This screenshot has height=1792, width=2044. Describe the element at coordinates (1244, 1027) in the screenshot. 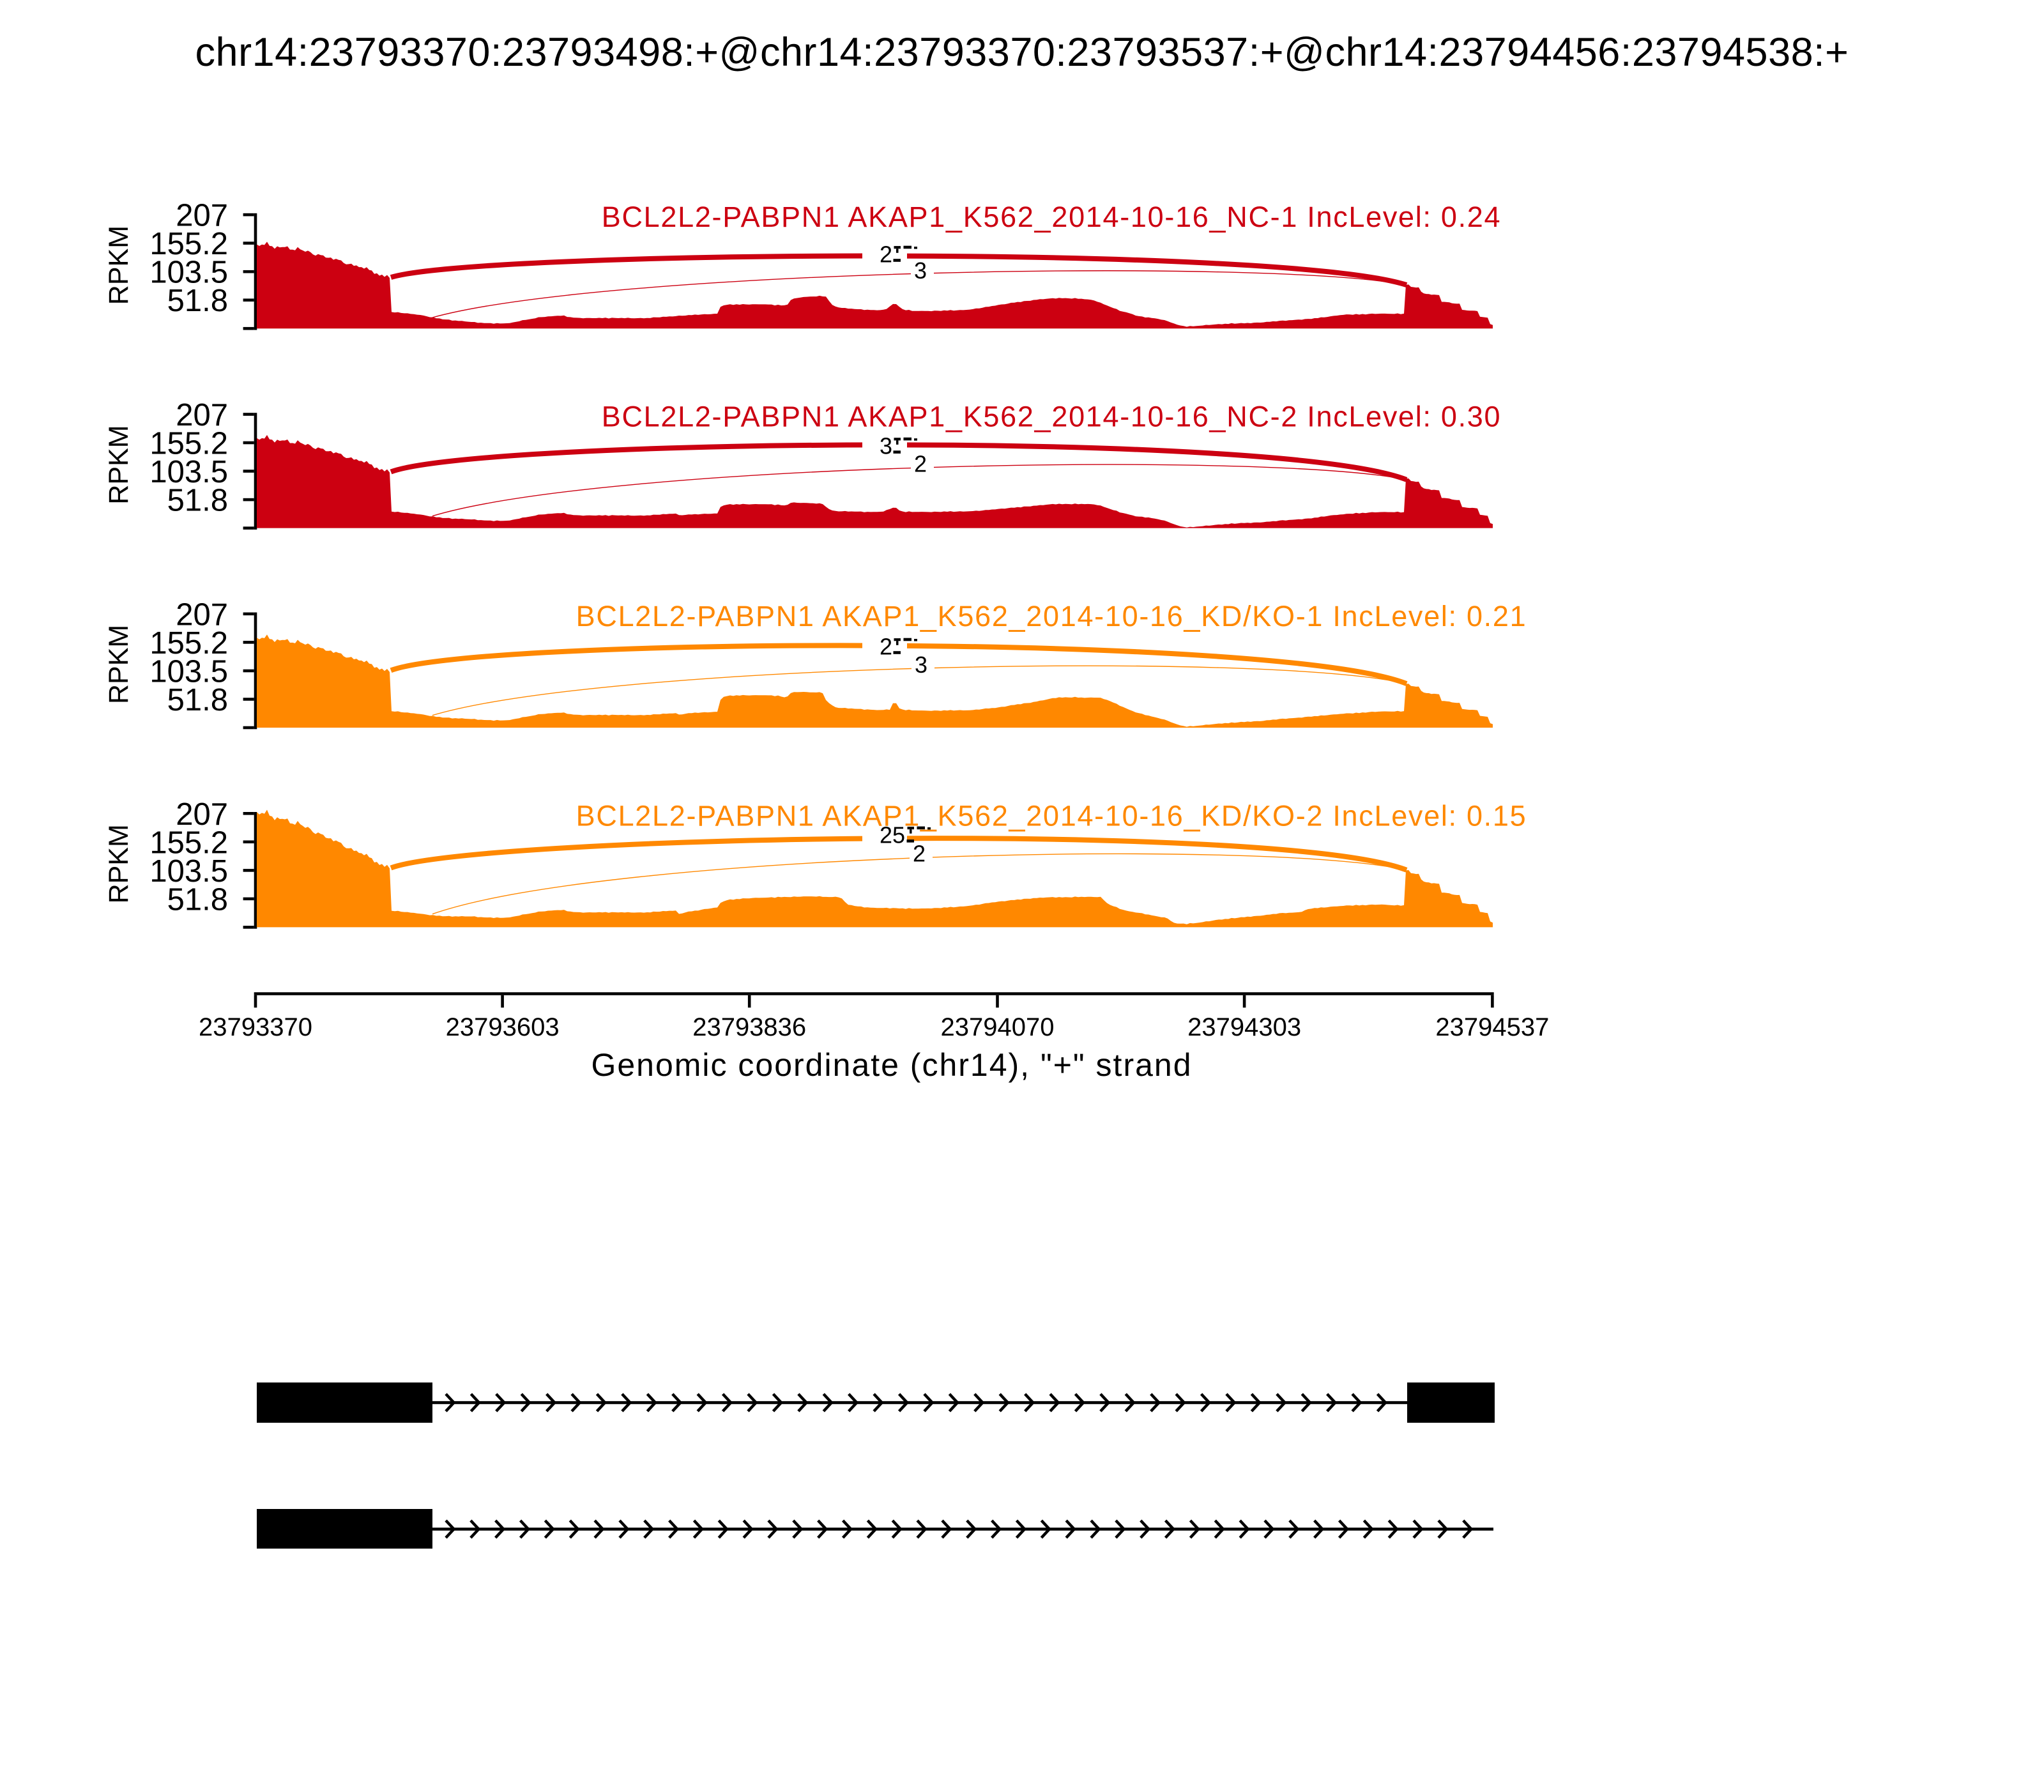

I see `svg-text: 23794303` at that location.